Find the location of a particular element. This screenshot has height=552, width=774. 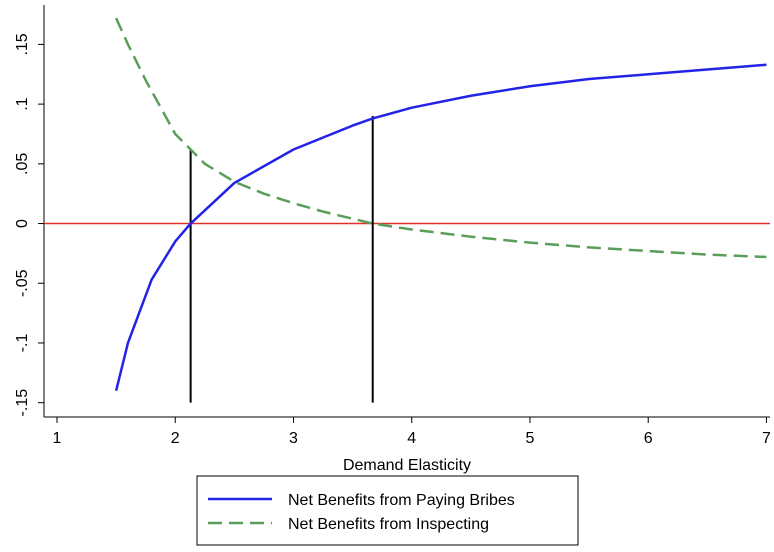

legend-label: Net Benefits from Paying Bribes is located at coordinates (401, 500).